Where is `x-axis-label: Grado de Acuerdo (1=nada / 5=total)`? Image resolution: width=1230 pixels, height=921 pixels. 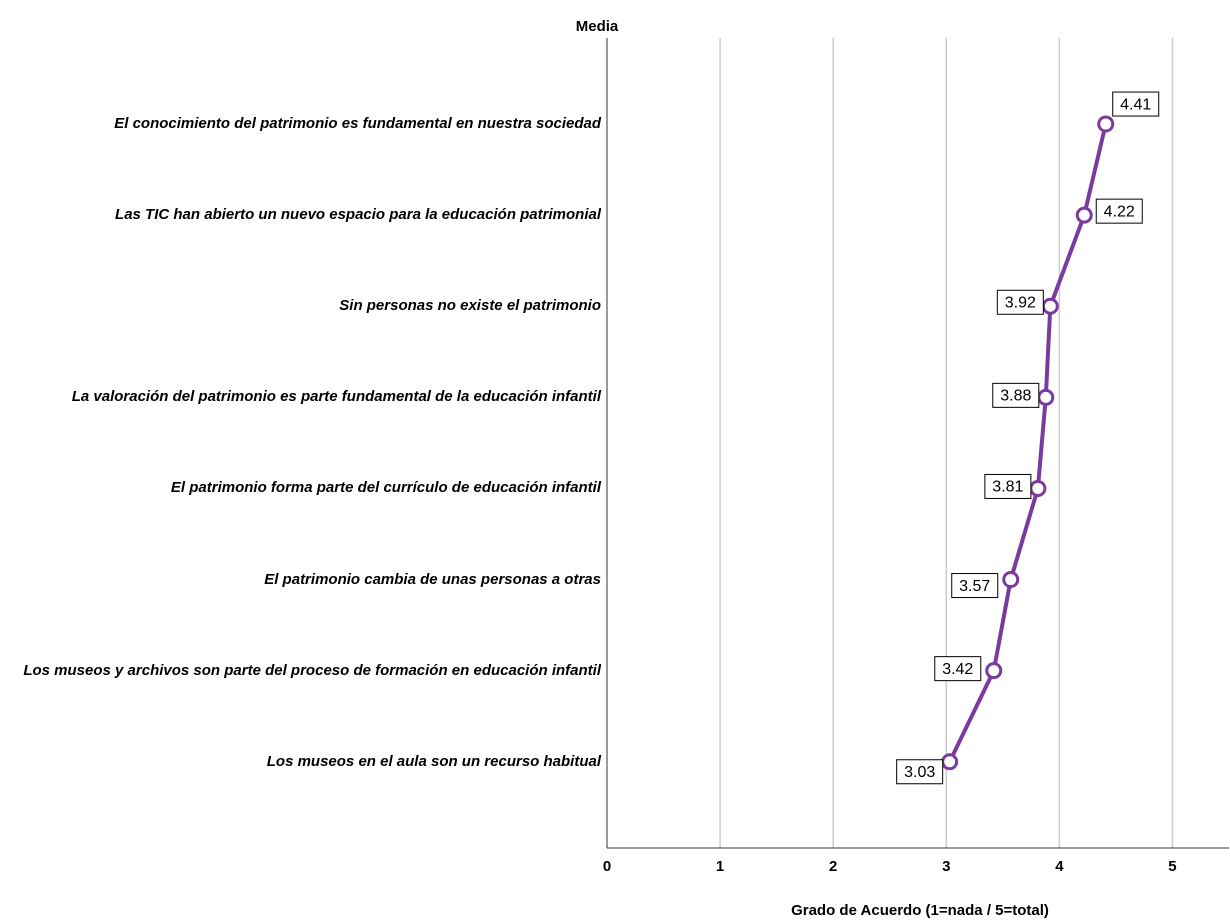
x-axis-label: Grado de Acuerdo (1=nada / 5=total) is located at coordinates (920, 910).